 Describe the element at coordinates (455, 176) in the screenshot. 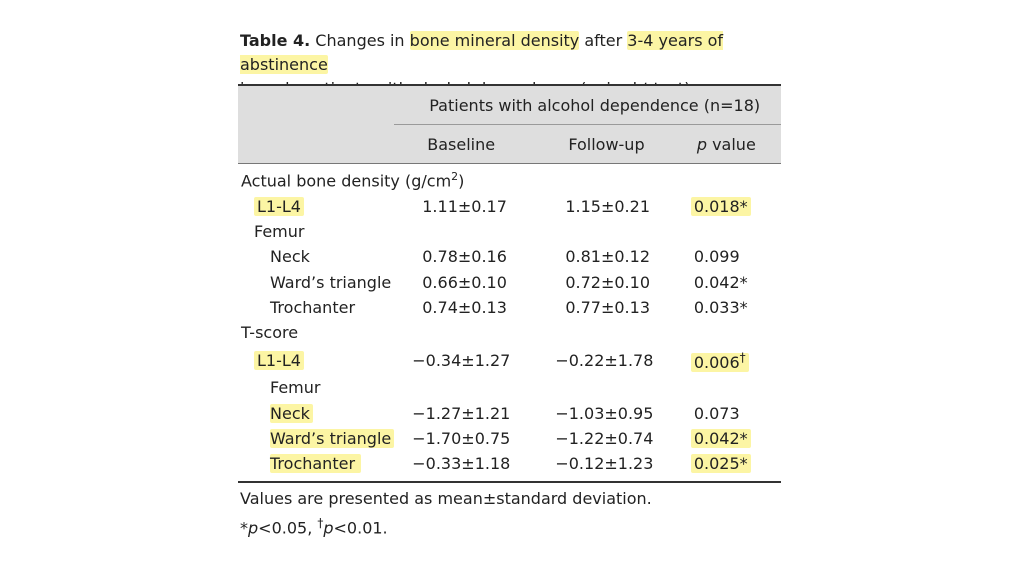

I see `superscript-2: 2` at that location.